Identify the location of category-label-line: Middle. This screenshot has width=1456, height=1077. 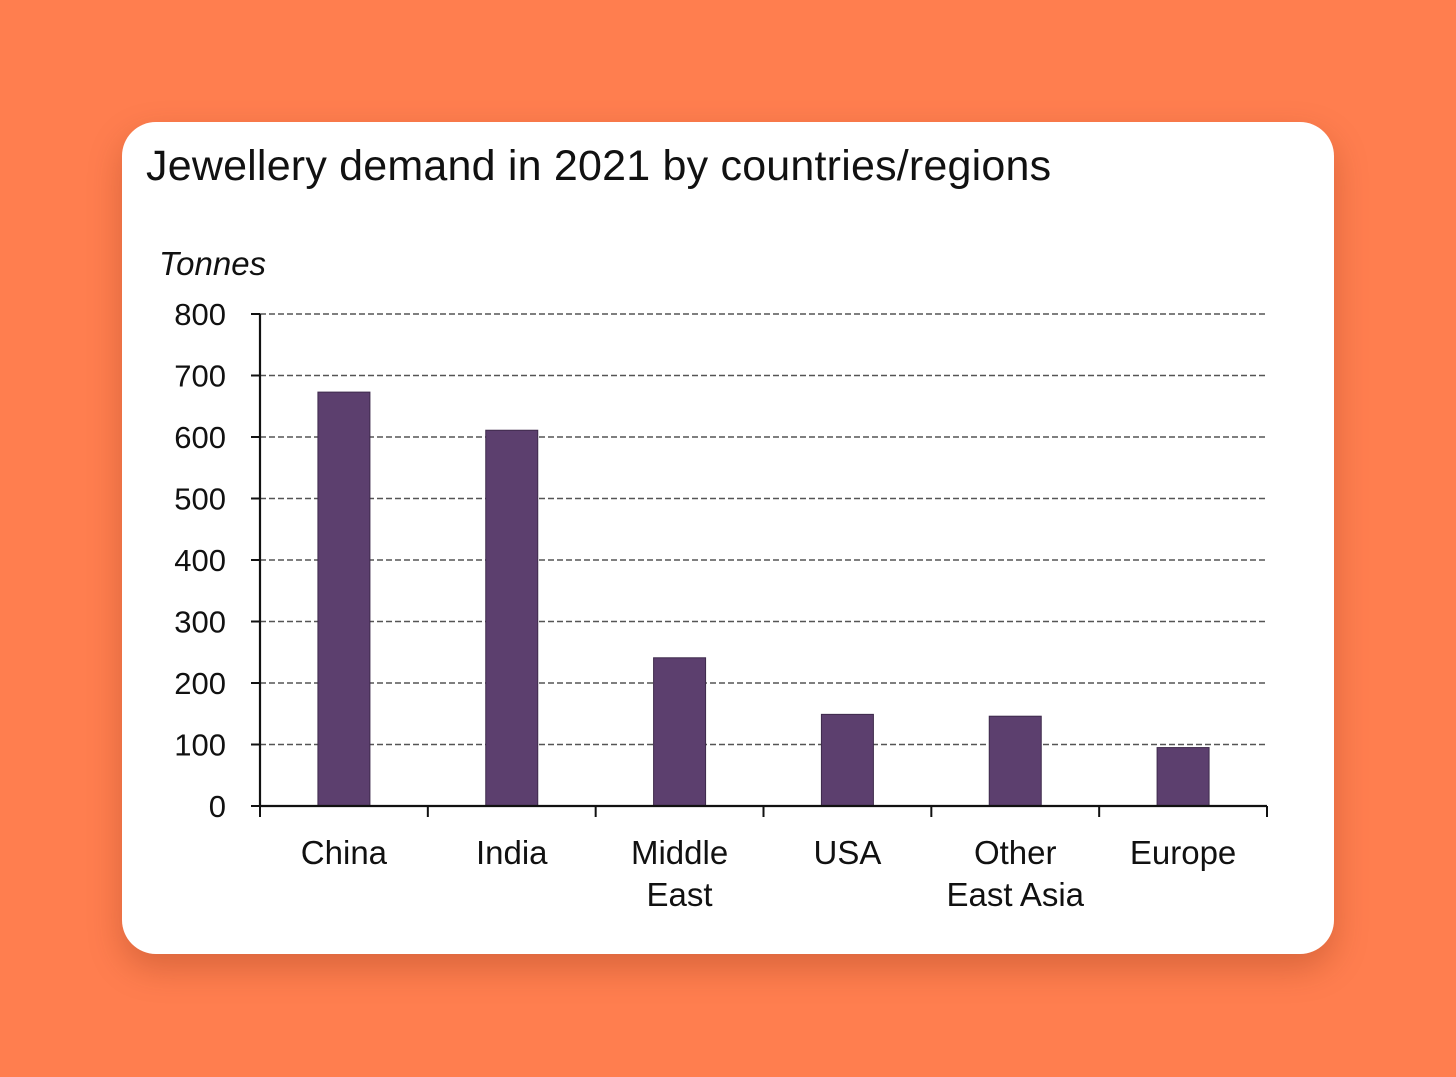
(679, 852).